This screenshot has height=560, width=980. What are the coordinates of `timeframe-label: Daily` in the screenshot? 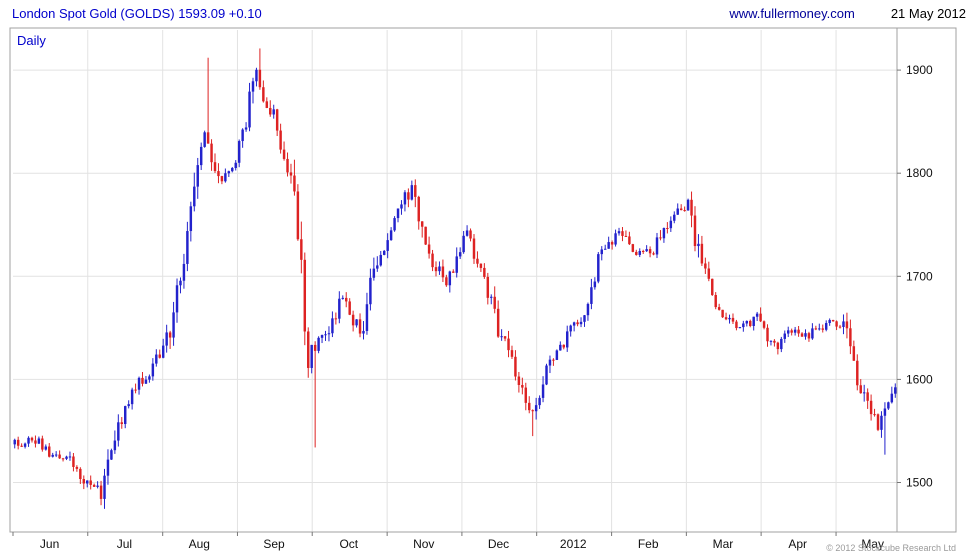 It's located at (31, 40).